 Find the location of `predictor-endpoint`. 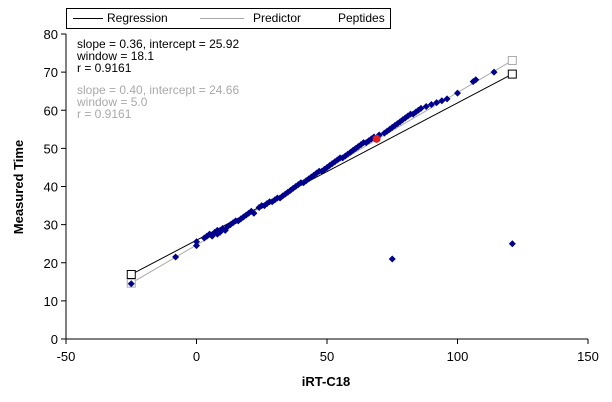

predictor-endpoint is located at coordinates (512, 60).